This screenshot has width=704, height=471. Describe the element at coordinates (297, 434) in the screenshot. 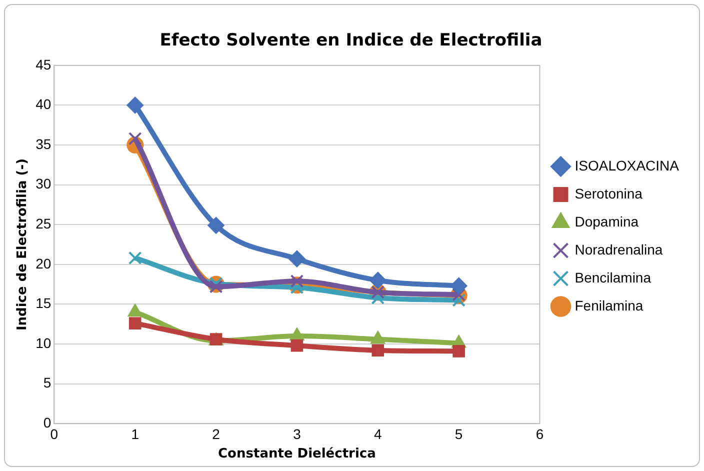

I see `x-tick-label: 3` at that location.